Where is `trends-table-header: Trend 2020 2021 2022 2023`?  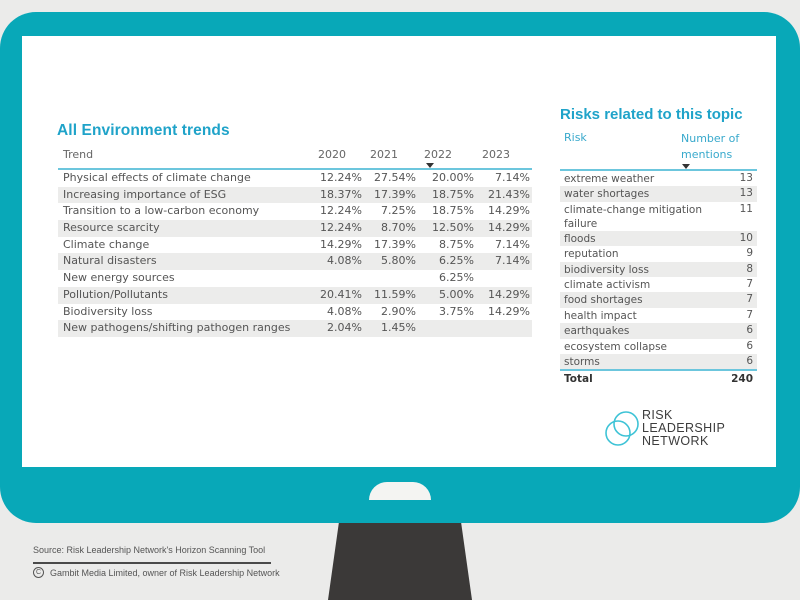 trends-table-header: Trend 2020 2021 2022 2023 is located at coordinates (295, 157).